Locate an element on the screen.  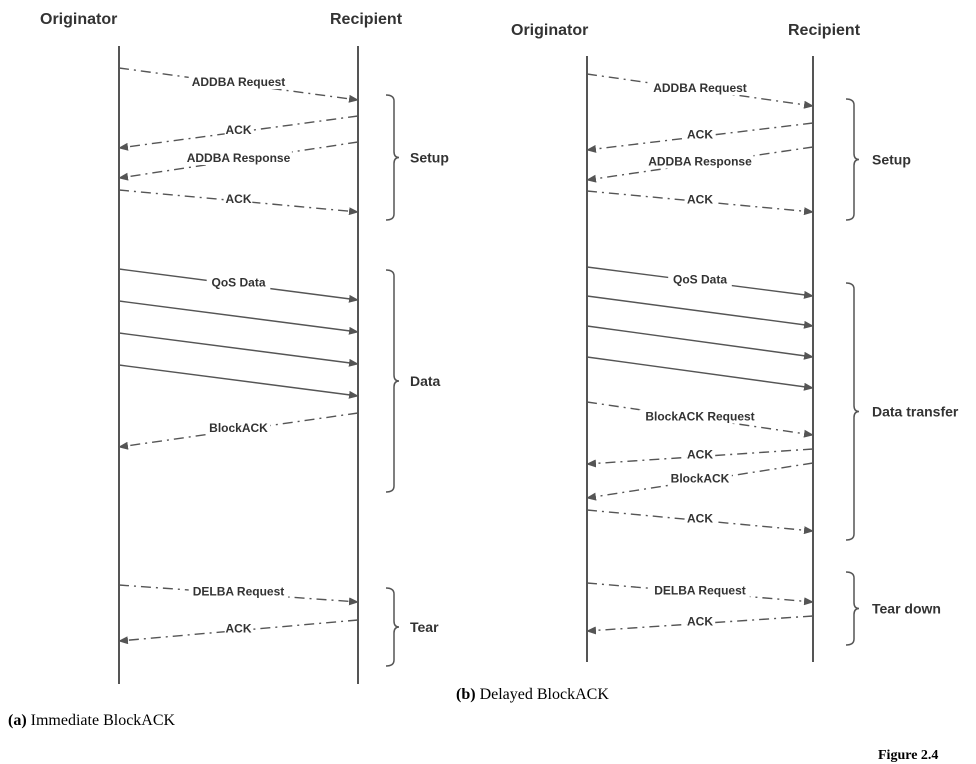
phase-label: Tear is located at coordinates (424, 627).